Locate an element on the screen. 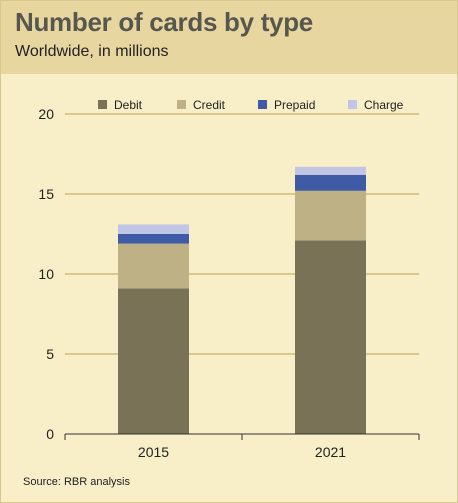 Image resolution: width=458 pixels, height=503 pixels. bar-2015-prepaid is located at coordinates (153, 239).